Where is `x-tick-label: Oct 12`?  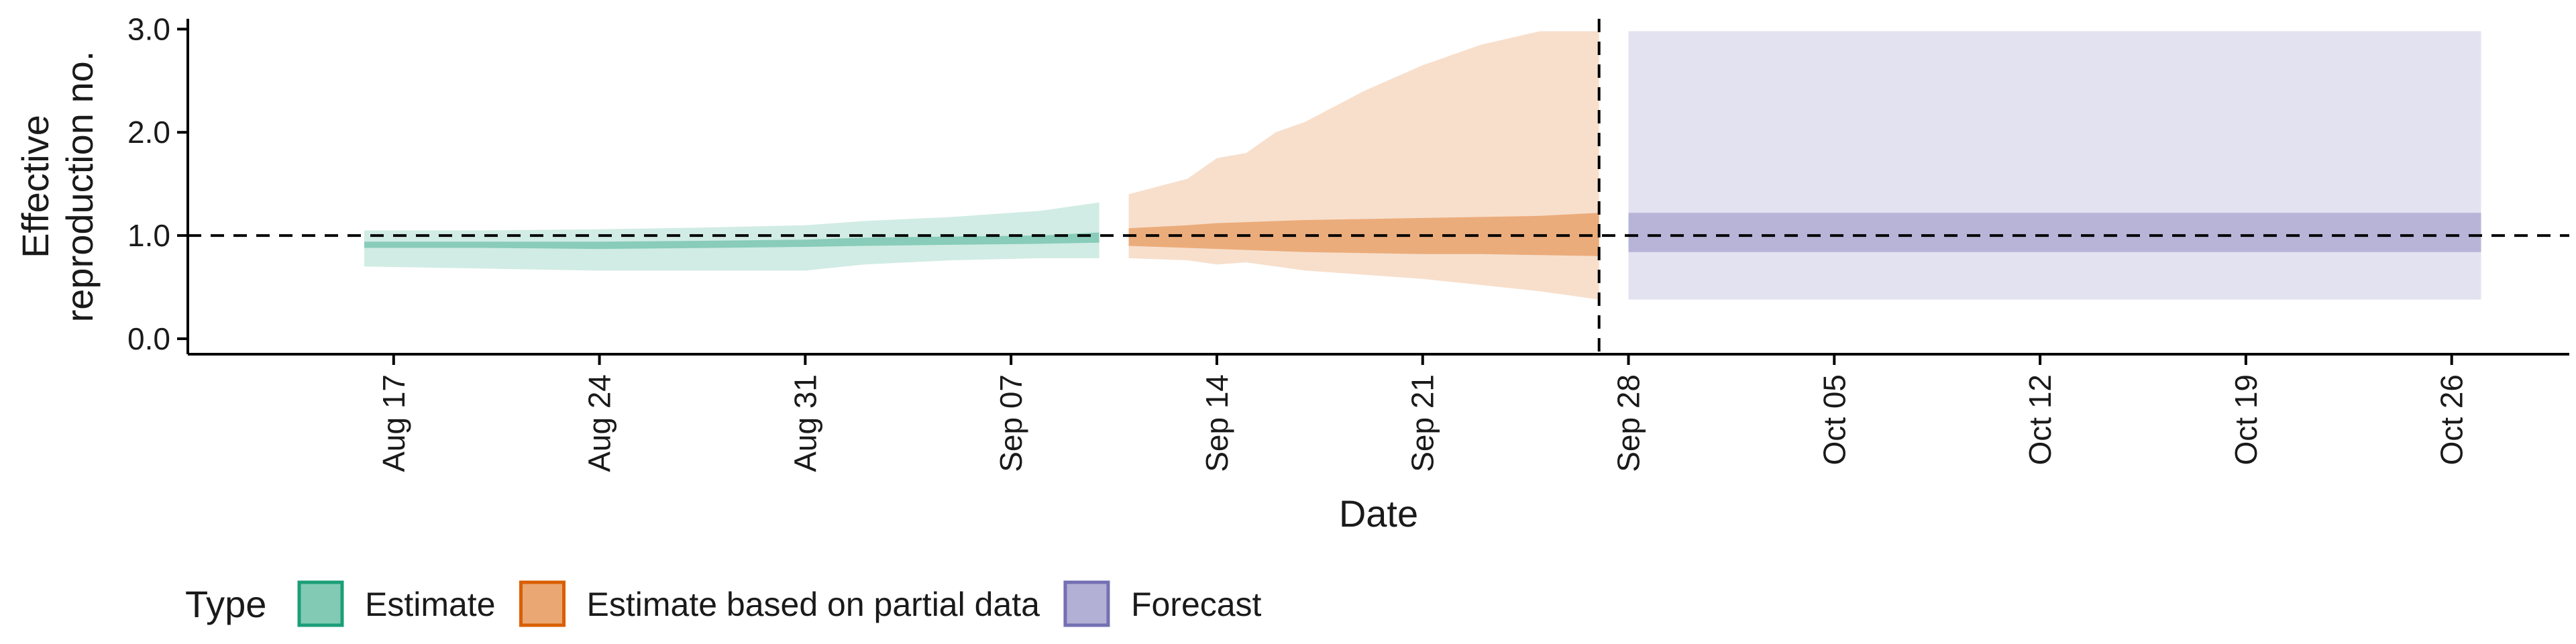
x-tick-label: Oct 12 is located at coordinates (2040, 420).